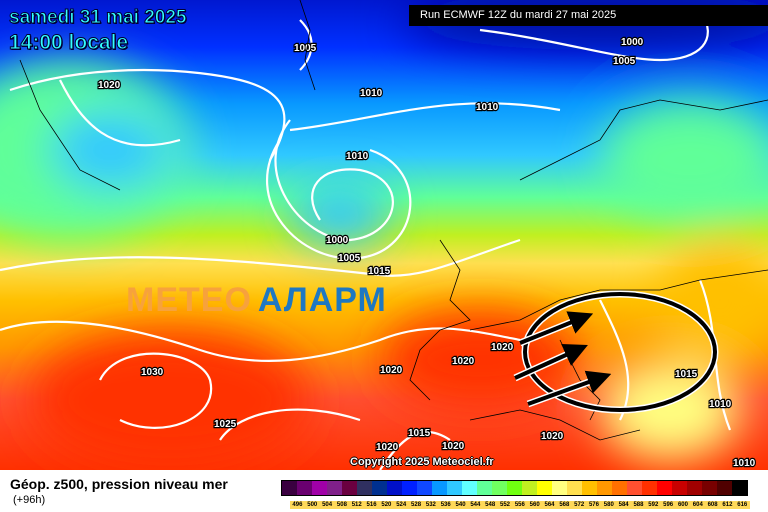 Image resolution: width=768 pixels, height=512 pixels. I want to click on forecast-date: samedi 31 mai 2025, so click(97, 17).